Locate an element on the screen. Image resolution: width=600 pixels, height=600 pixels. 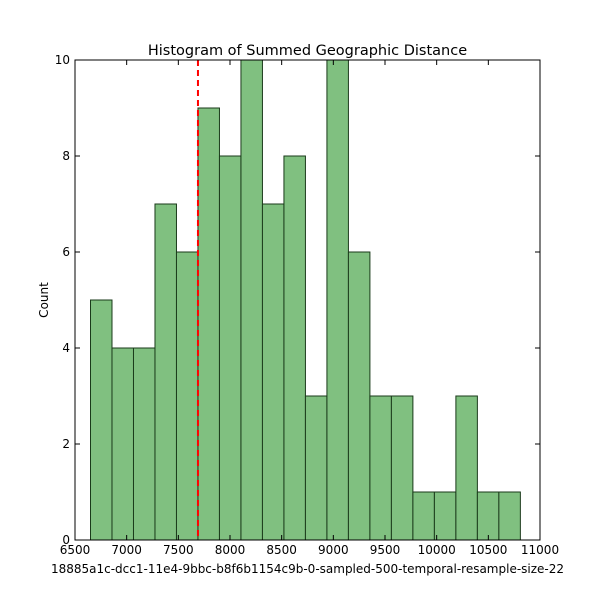
x-tick-label: 10000 is located at coordinates (437, 550).